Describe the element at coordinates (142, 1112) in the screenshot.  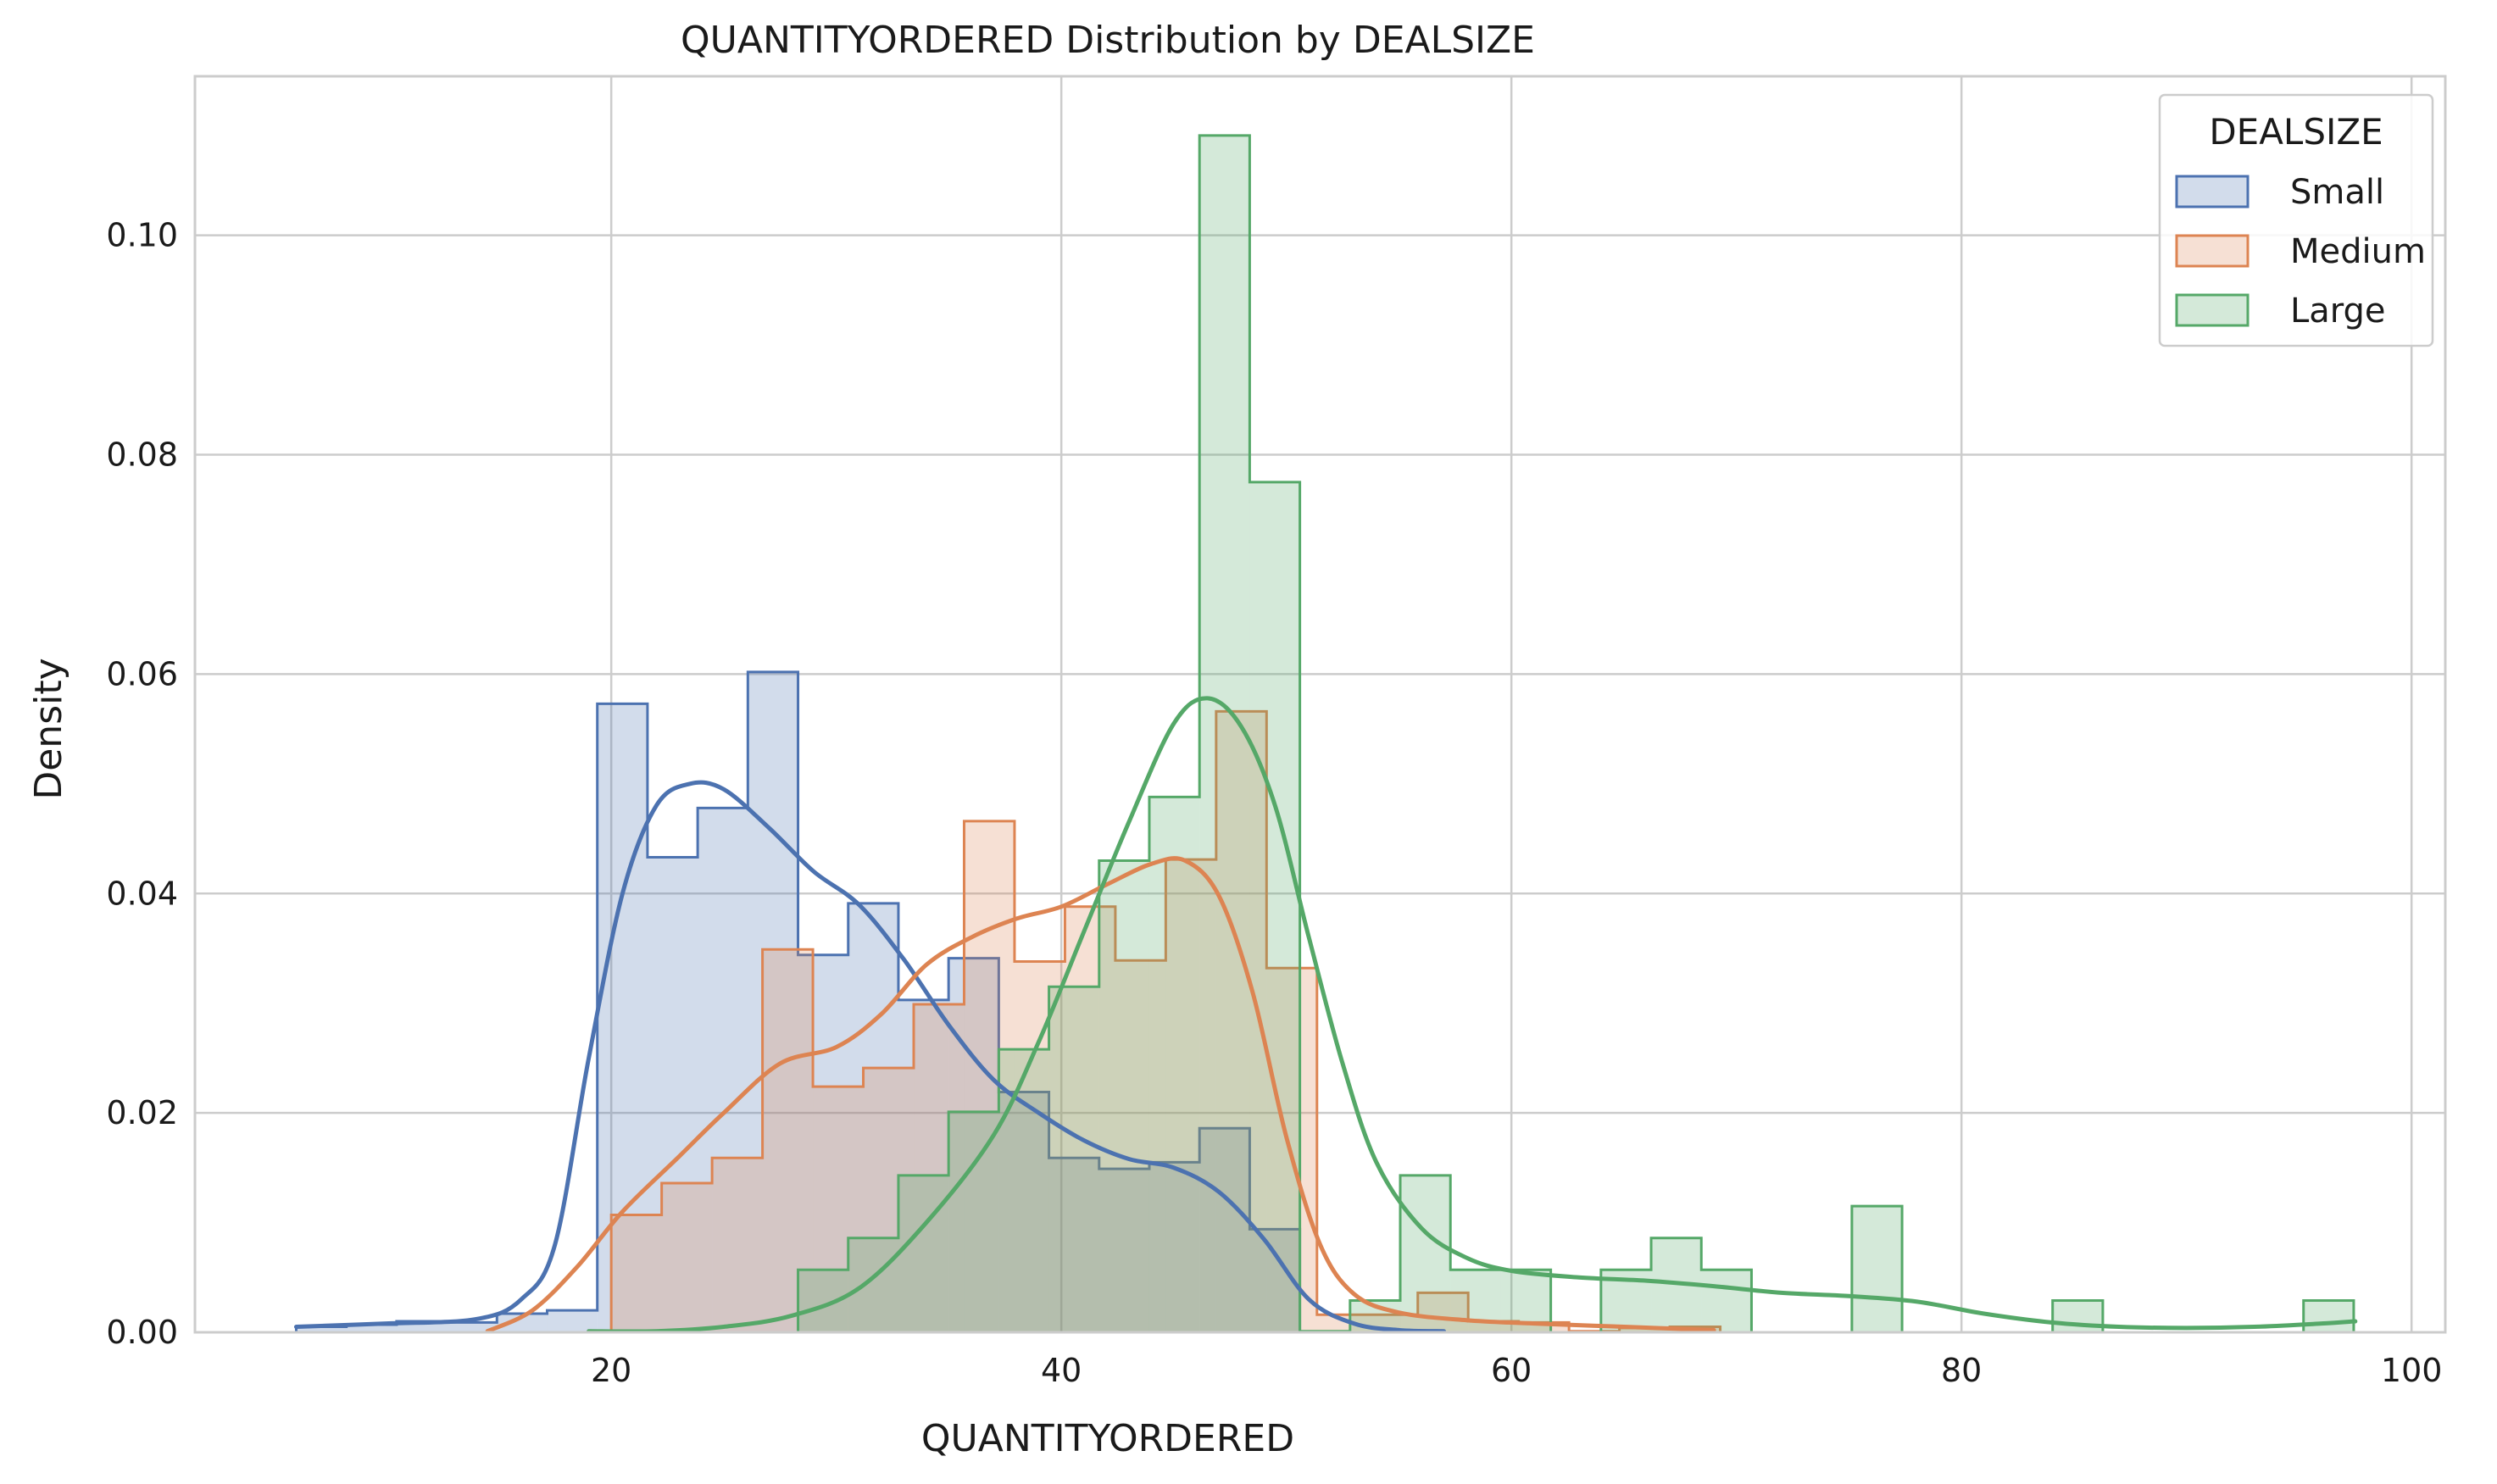
I see `y-tick-label: 0.02` at that location.